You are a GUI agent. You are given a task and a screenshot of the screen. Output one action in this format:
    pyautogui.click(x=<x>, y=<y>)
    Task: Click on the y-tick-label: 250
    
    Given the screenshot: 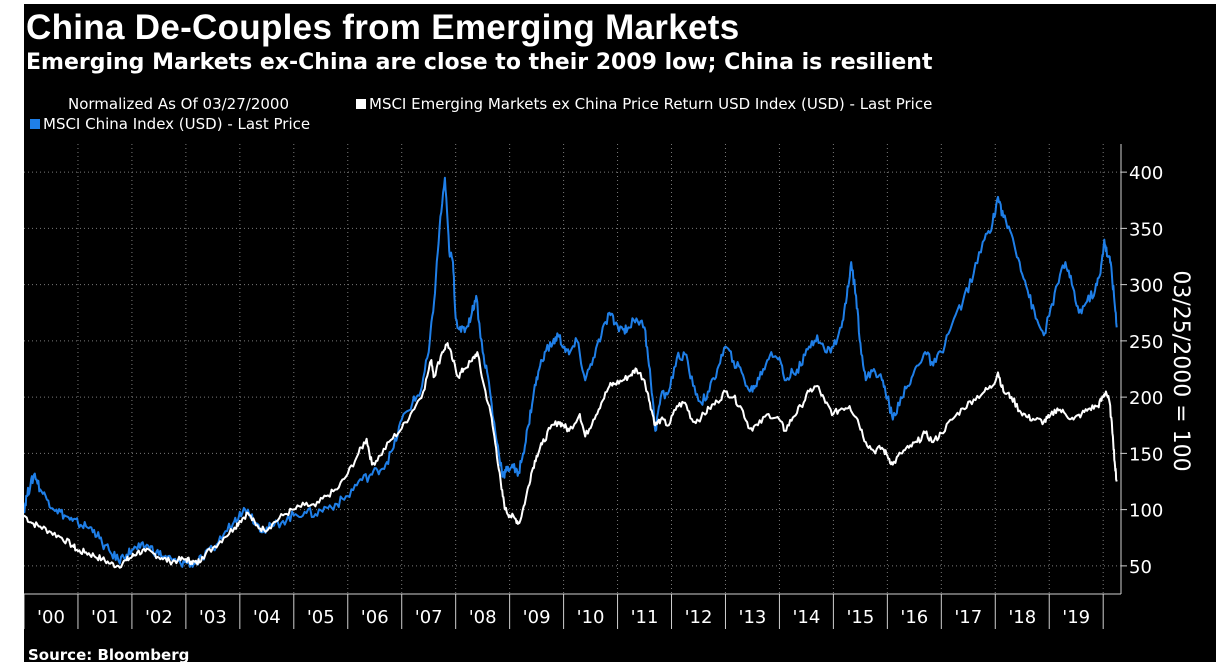 What is the action you would take?
    pyautogui.click(x=1146, y=342)
    